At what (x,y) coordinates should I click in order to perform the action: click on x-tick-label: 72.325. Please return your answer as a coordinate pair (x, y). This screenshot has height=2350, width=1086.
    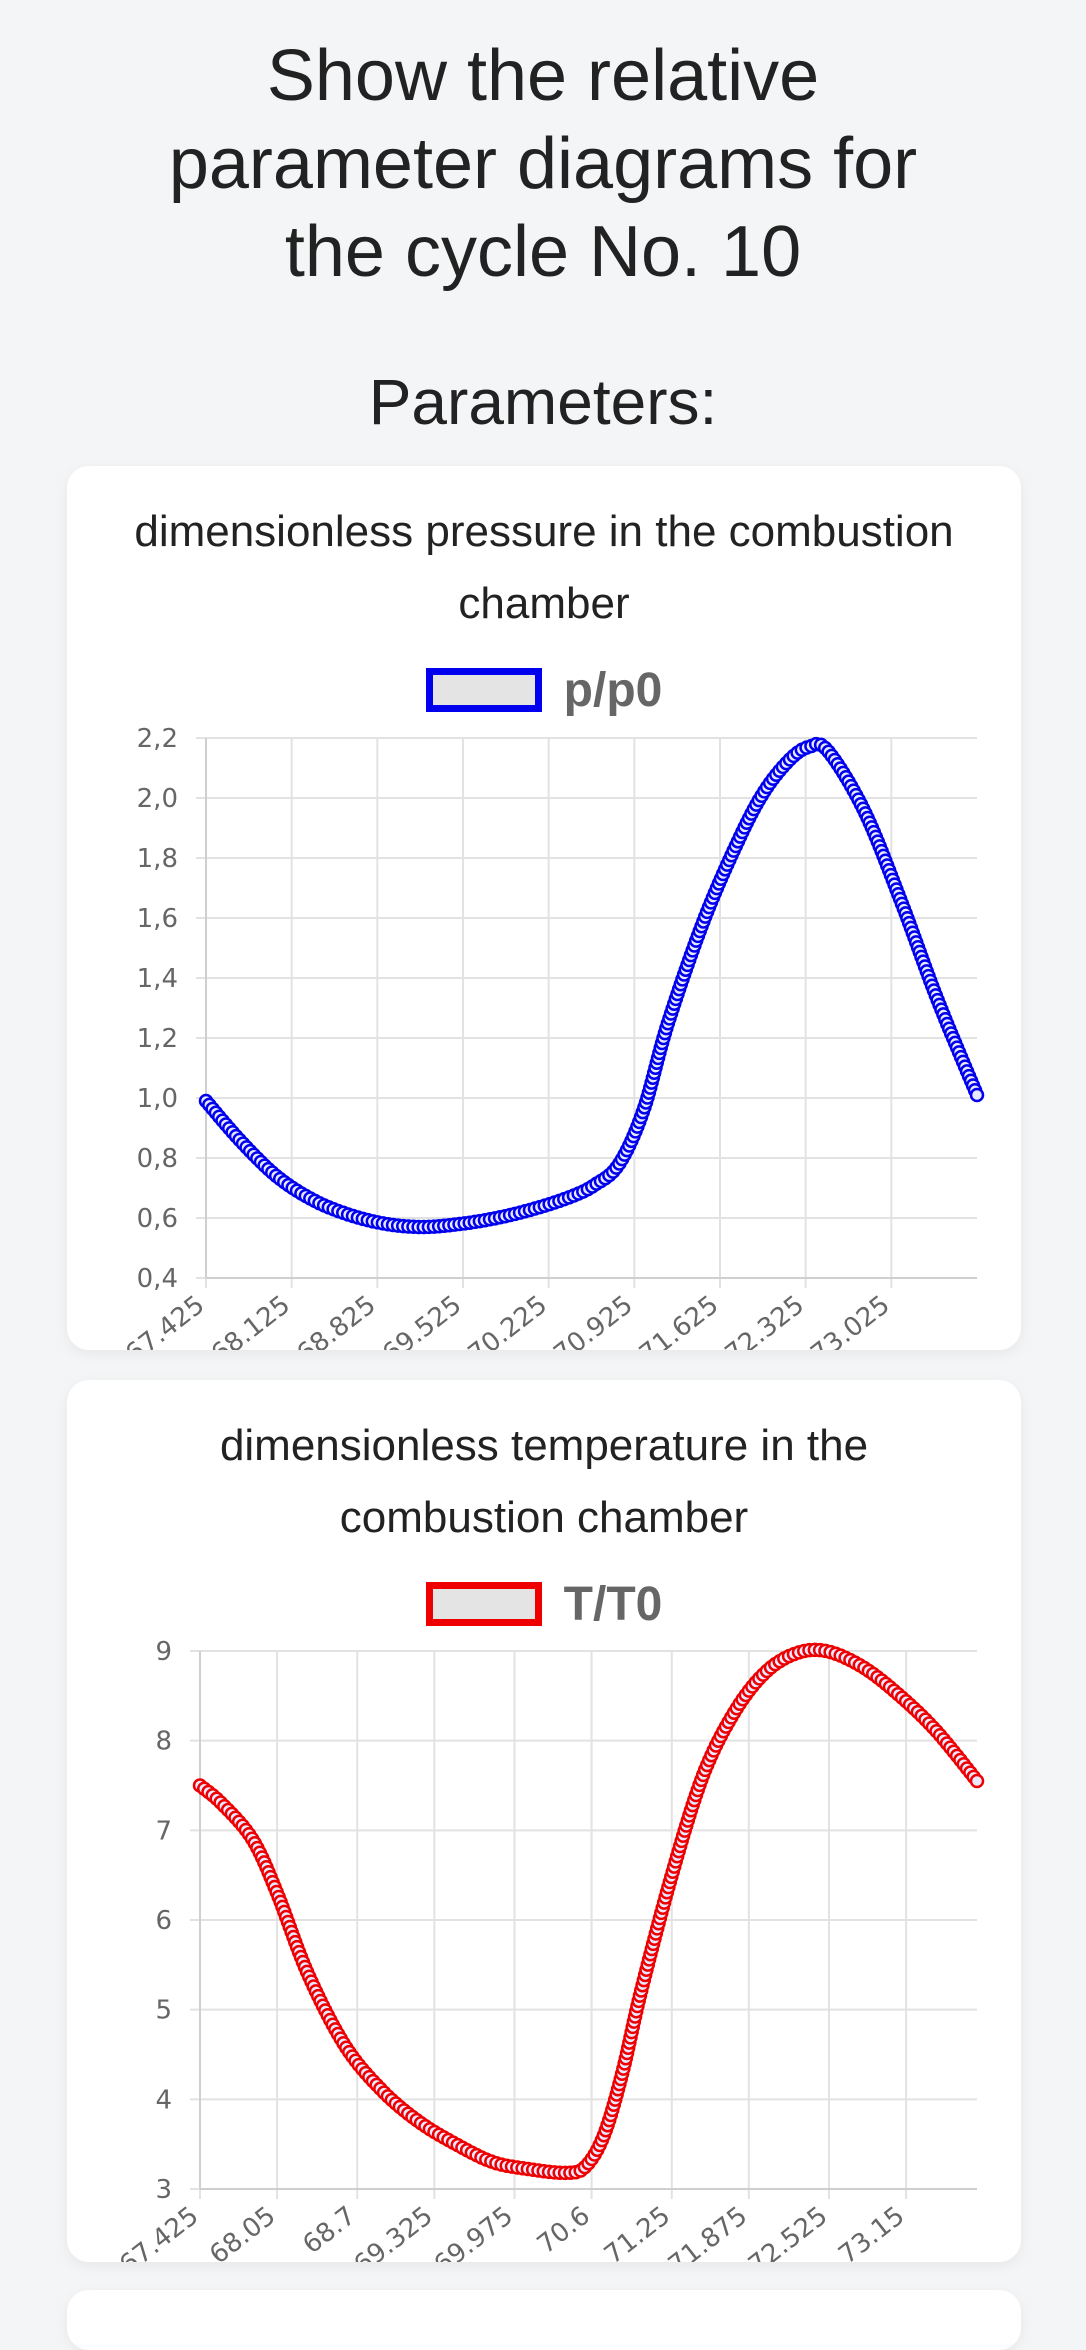
    Looking at the image, I should click on (765, 1320).